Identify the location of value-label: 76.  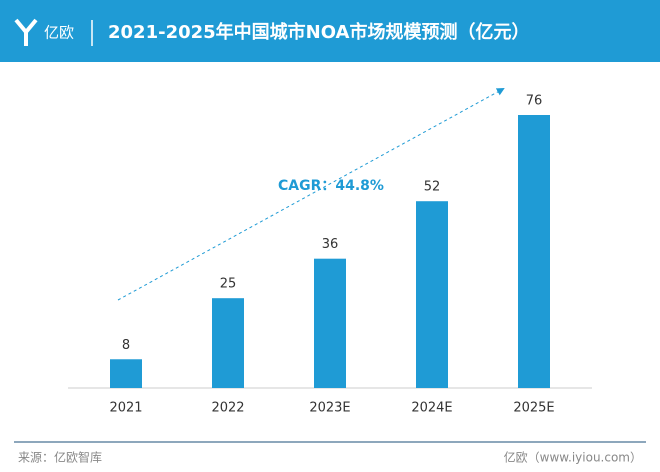
(534, 101).